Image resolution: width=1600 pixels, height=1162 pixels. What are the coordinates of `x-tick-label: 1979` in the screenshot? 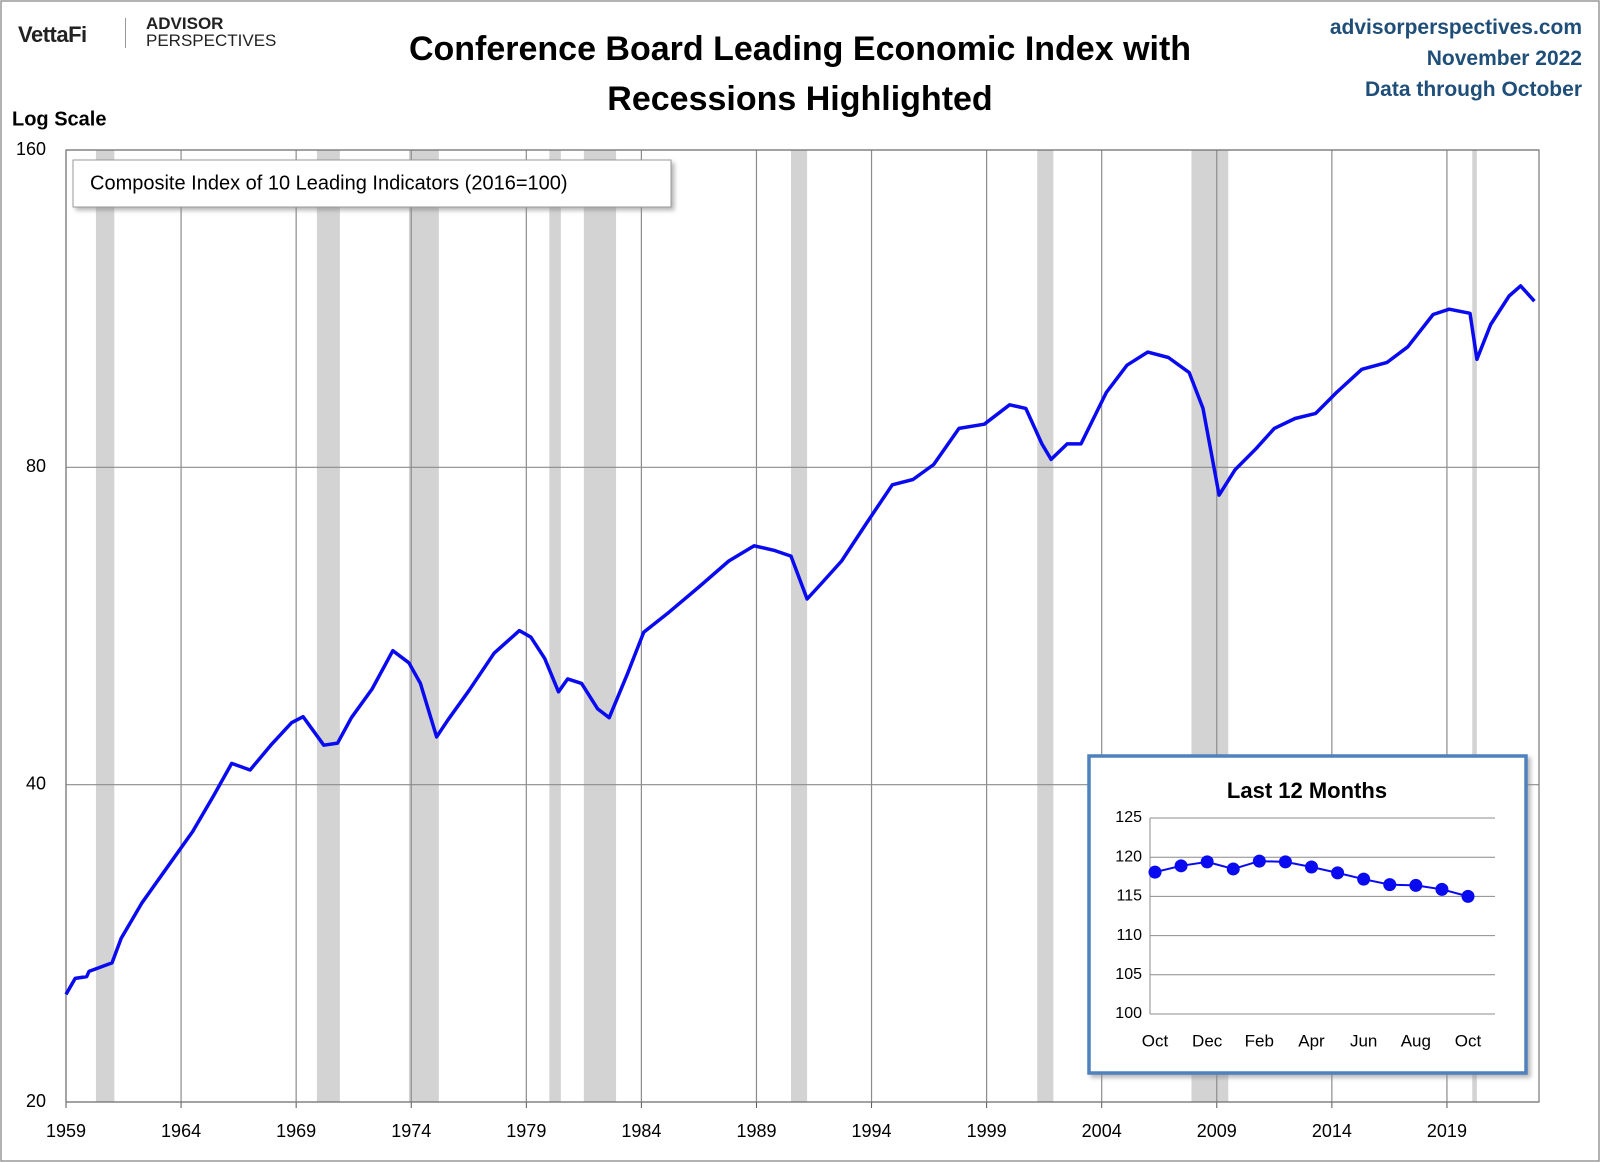 It's located at (526, 1131).